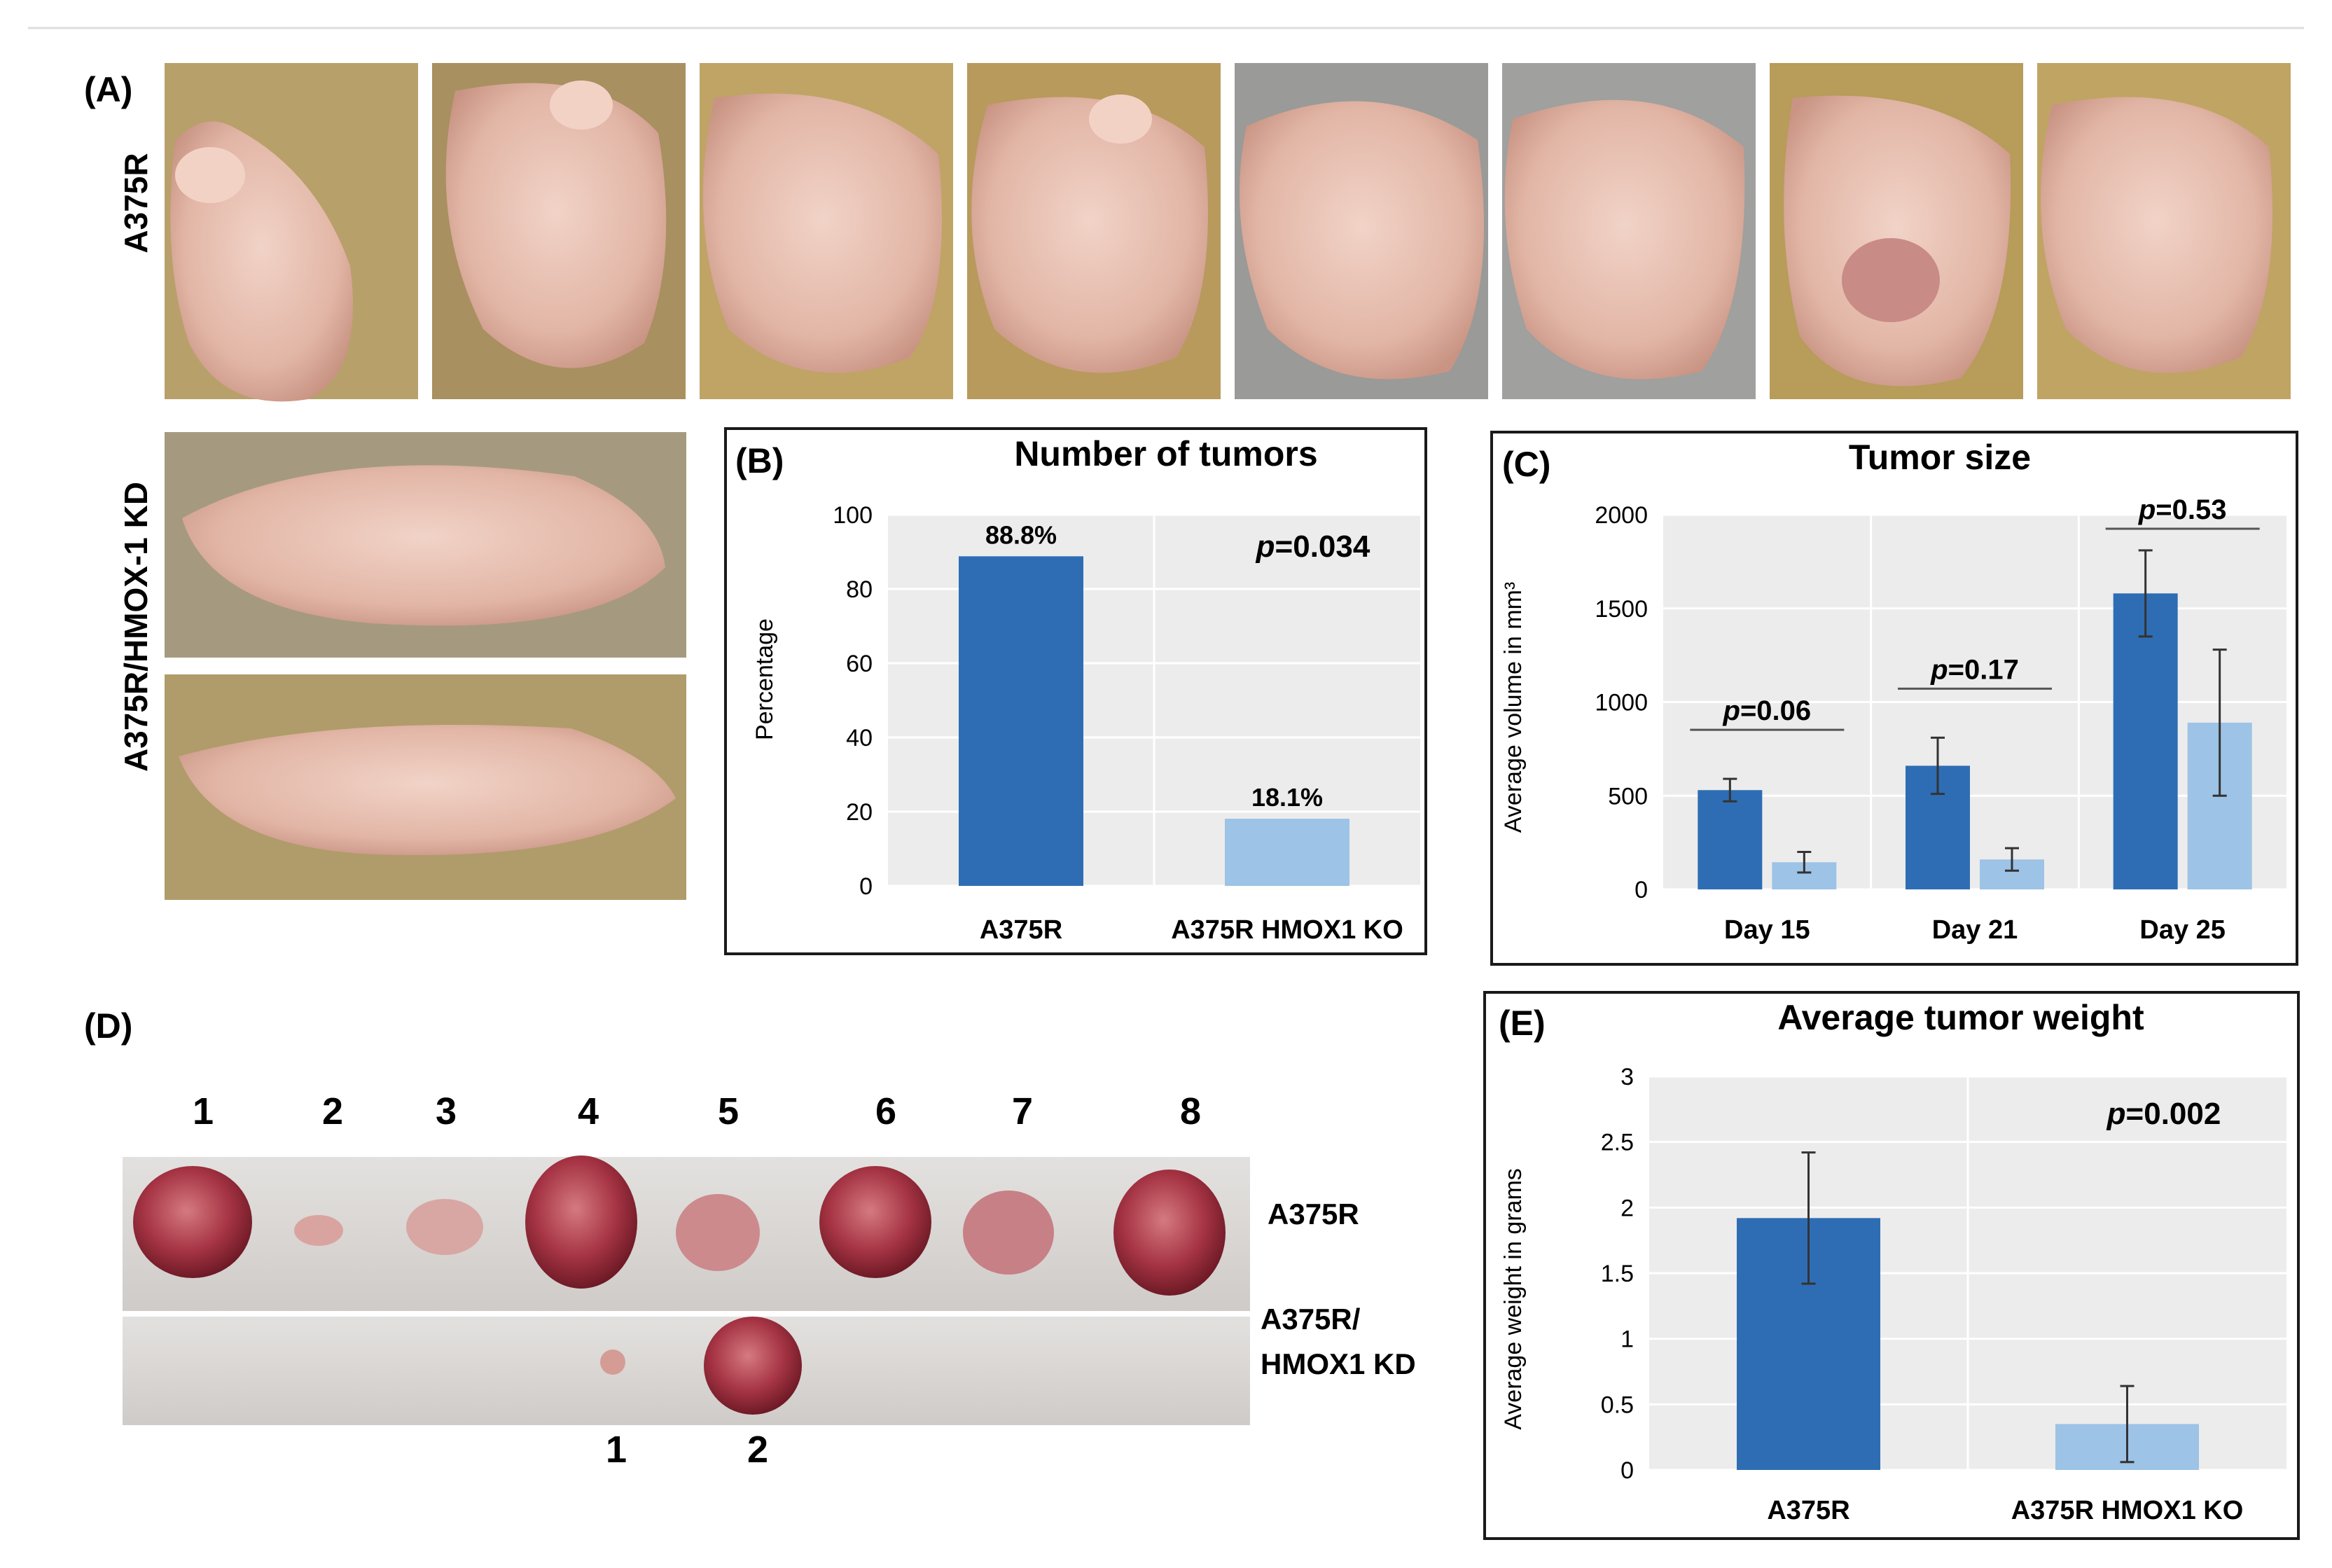 The height and width of the screenshot is (1568, 2332). I want to click on chart-c-pvalue: p=0.06, so click(1768, 710).